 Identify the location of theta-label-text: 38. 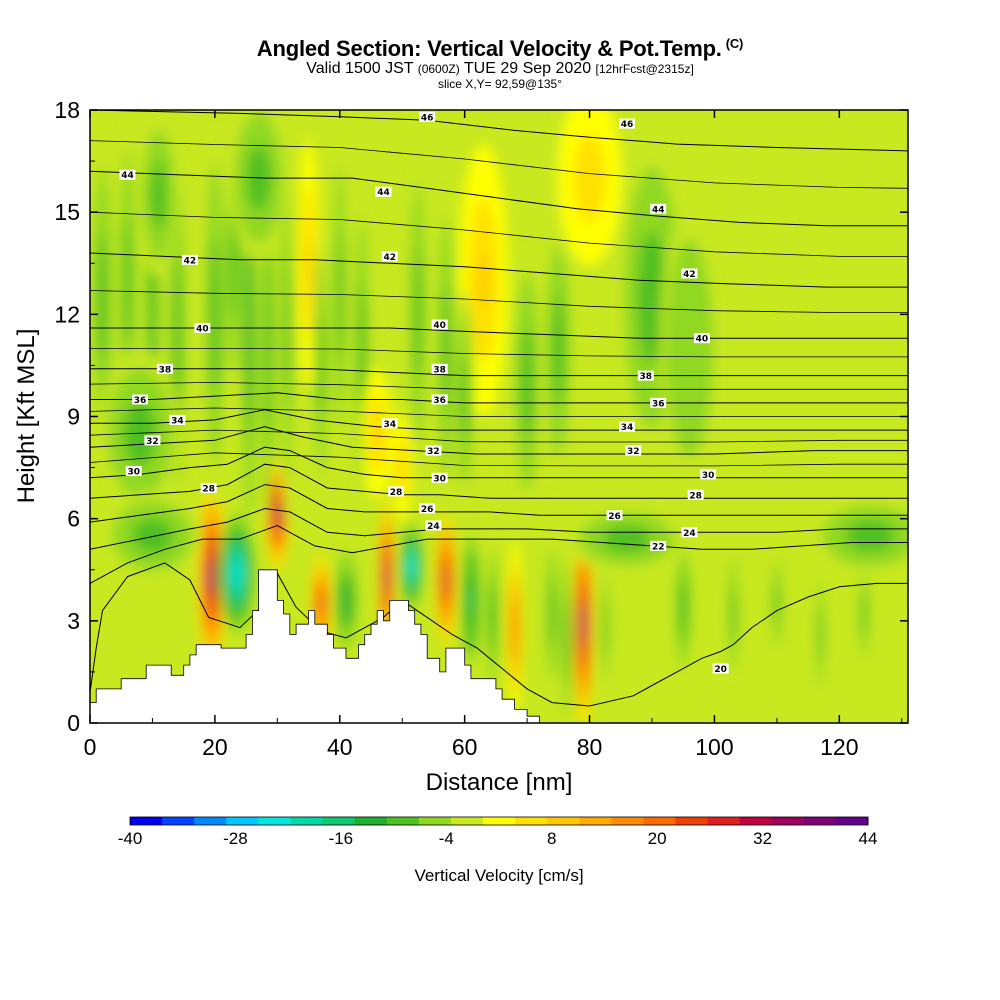
(165, 370).